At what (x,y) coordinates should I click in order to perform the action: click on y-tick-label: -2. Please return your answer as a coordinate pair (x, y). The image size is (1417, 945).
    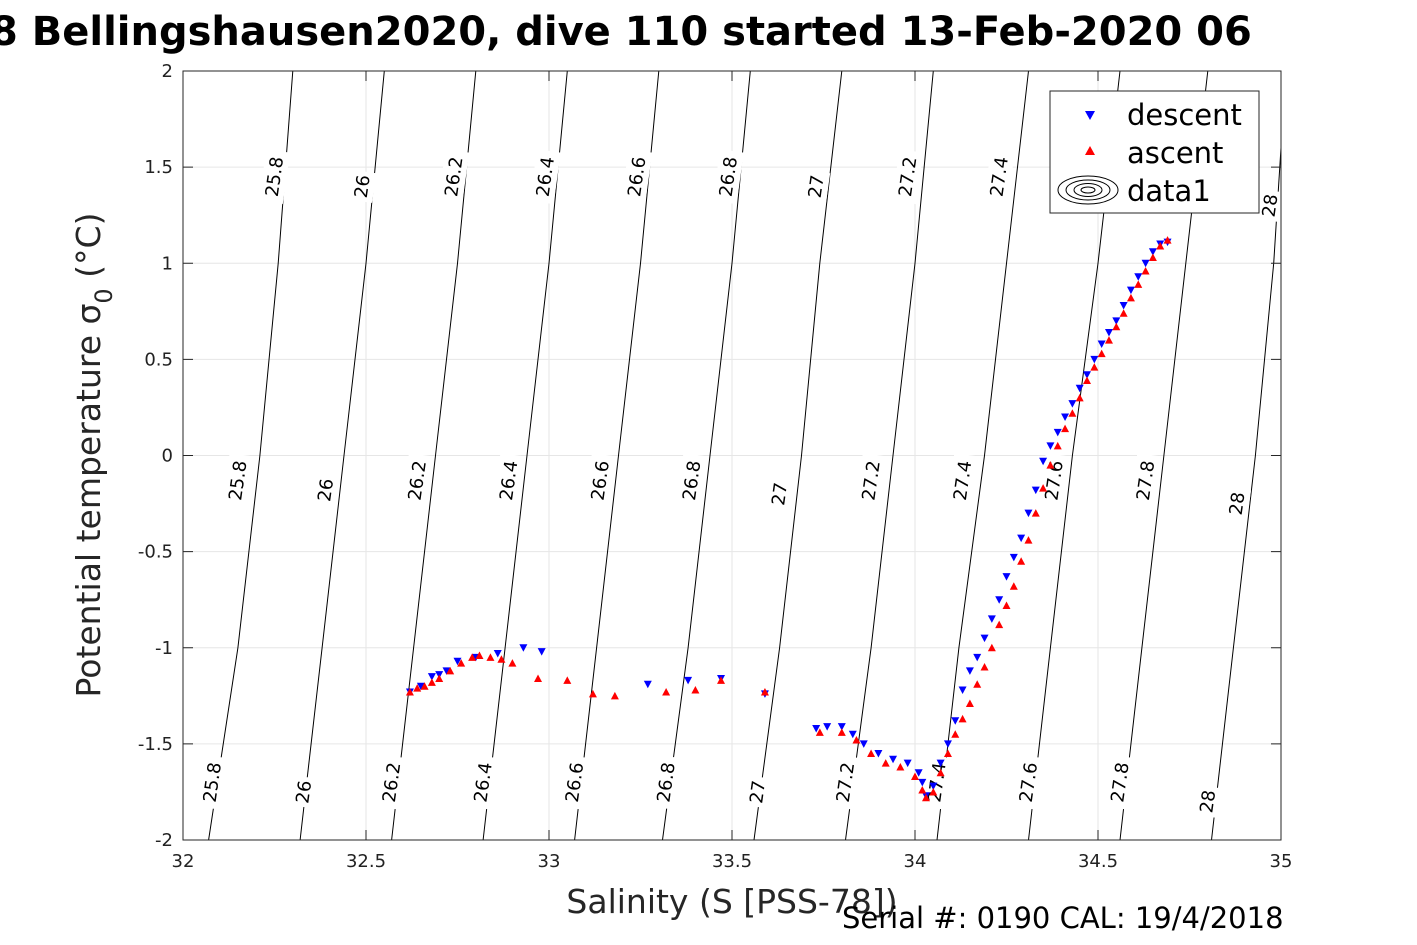
    Looking at the image, I should click on (164, 840).